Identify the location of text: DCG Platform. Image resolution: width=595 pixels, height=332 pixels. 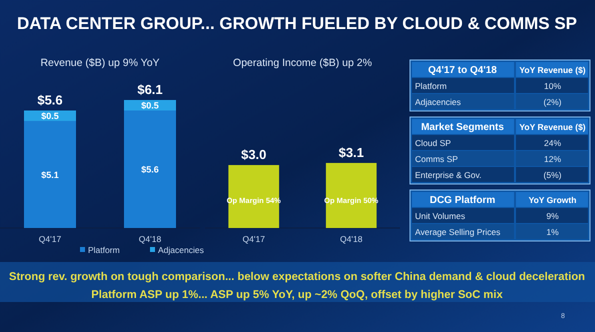
(463, 200).